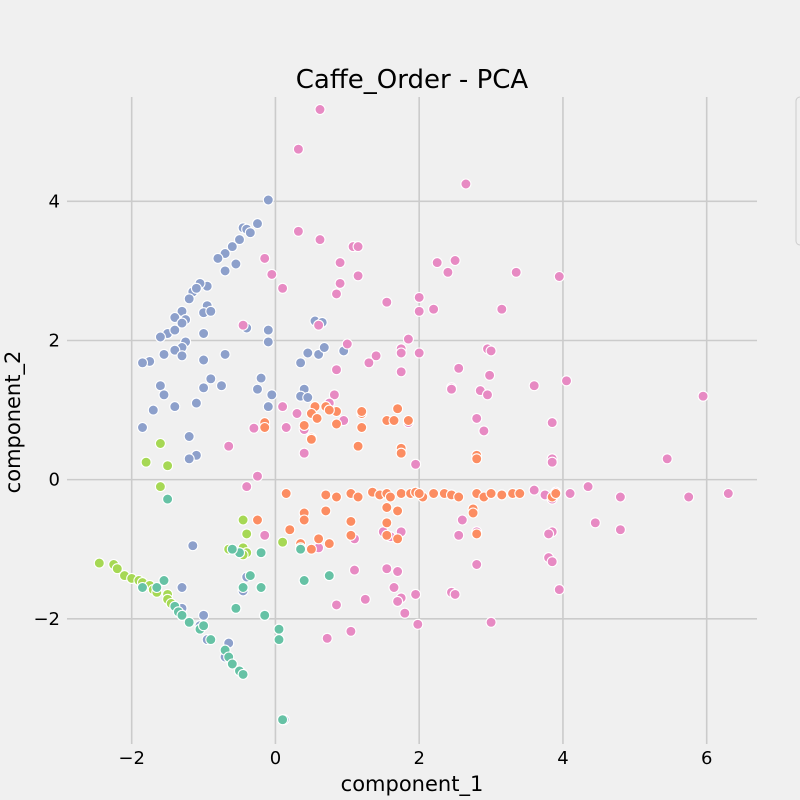 Image resolution: width=800 pixels, height=800 pixels. What do you see at coordinates (797, 171) in the screenshot?
I see `legend-box` at bounding box center [797, 171].